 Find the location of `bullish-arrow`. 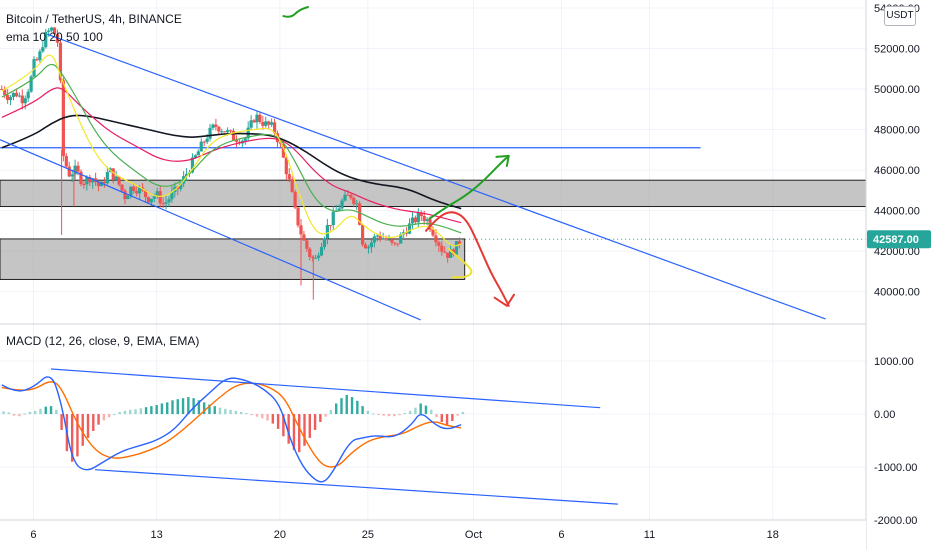

bullish-arrow is located at coordinates (469, 187).